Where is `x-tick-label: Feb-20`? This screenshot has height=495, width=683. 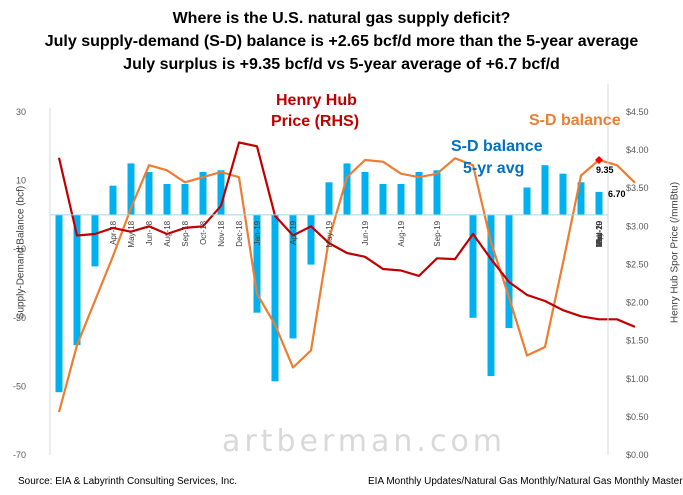 x-tick-label: Feb-20 is located at coordinates (599, 233).